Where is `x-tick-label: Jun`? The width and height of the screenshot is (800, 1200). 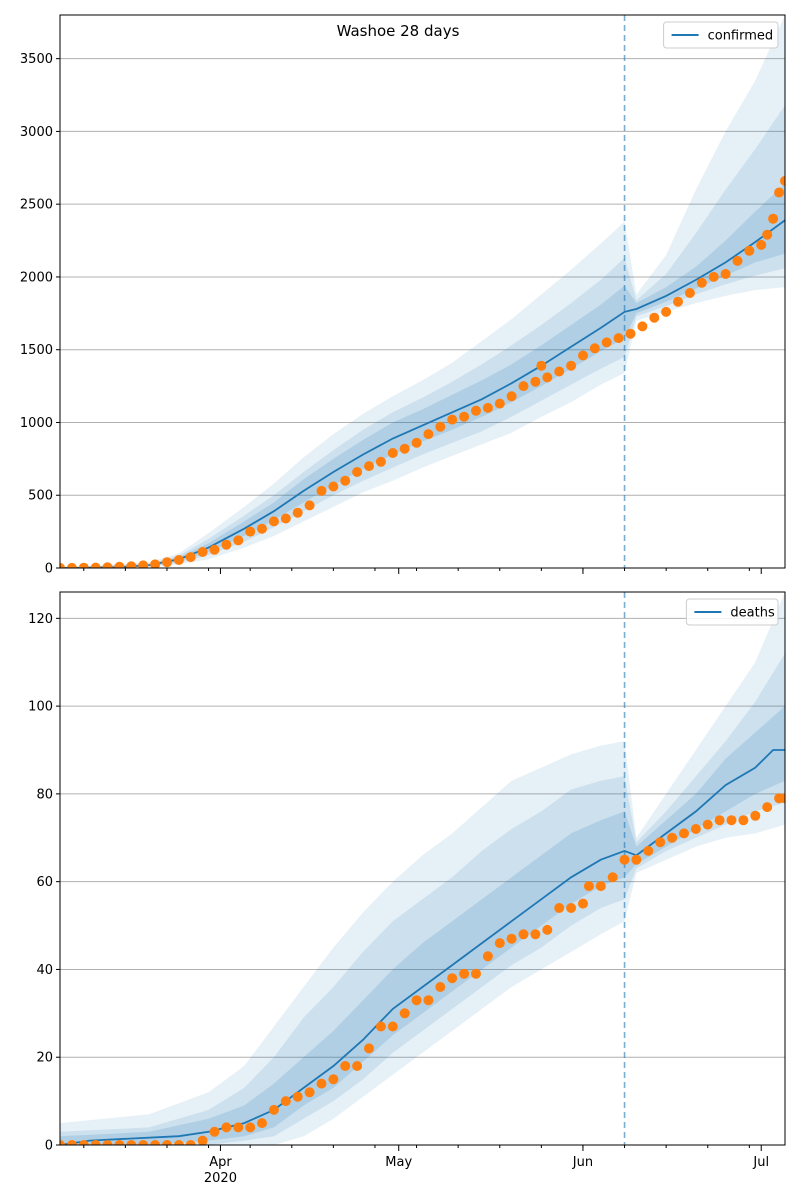 x-tick-label: Jun is located at coordinates (582, 1162).